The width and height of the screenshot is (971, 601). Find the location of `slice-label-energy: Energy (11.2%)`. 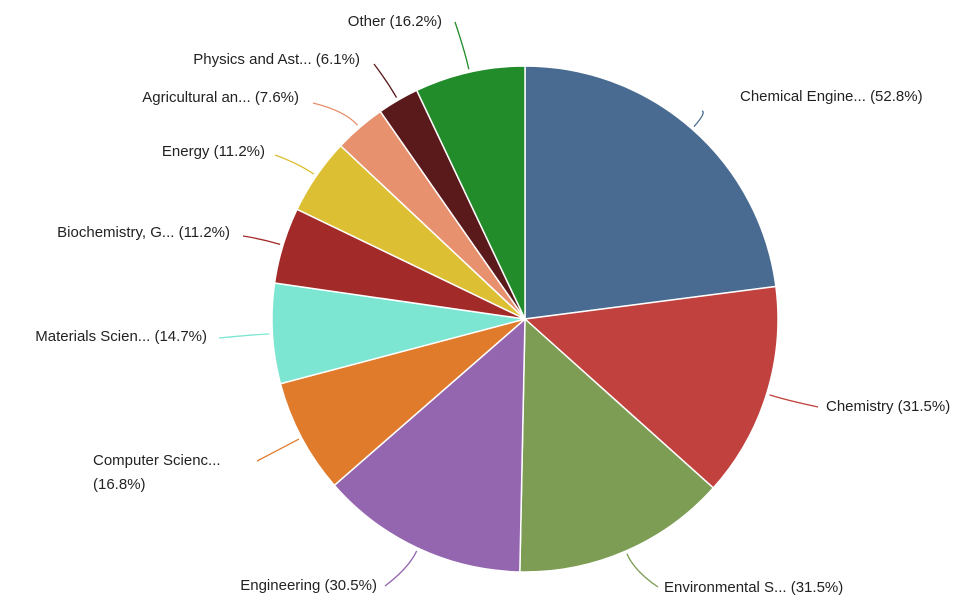

slice-label-energy: Energy (11.2%) is located at coordinates (213, 151).